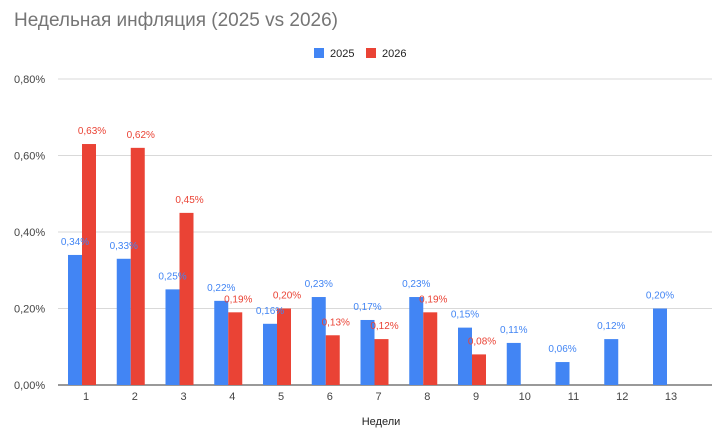  I want to click on data-label-2025-week-8: 0,23%, so click(416, 284).